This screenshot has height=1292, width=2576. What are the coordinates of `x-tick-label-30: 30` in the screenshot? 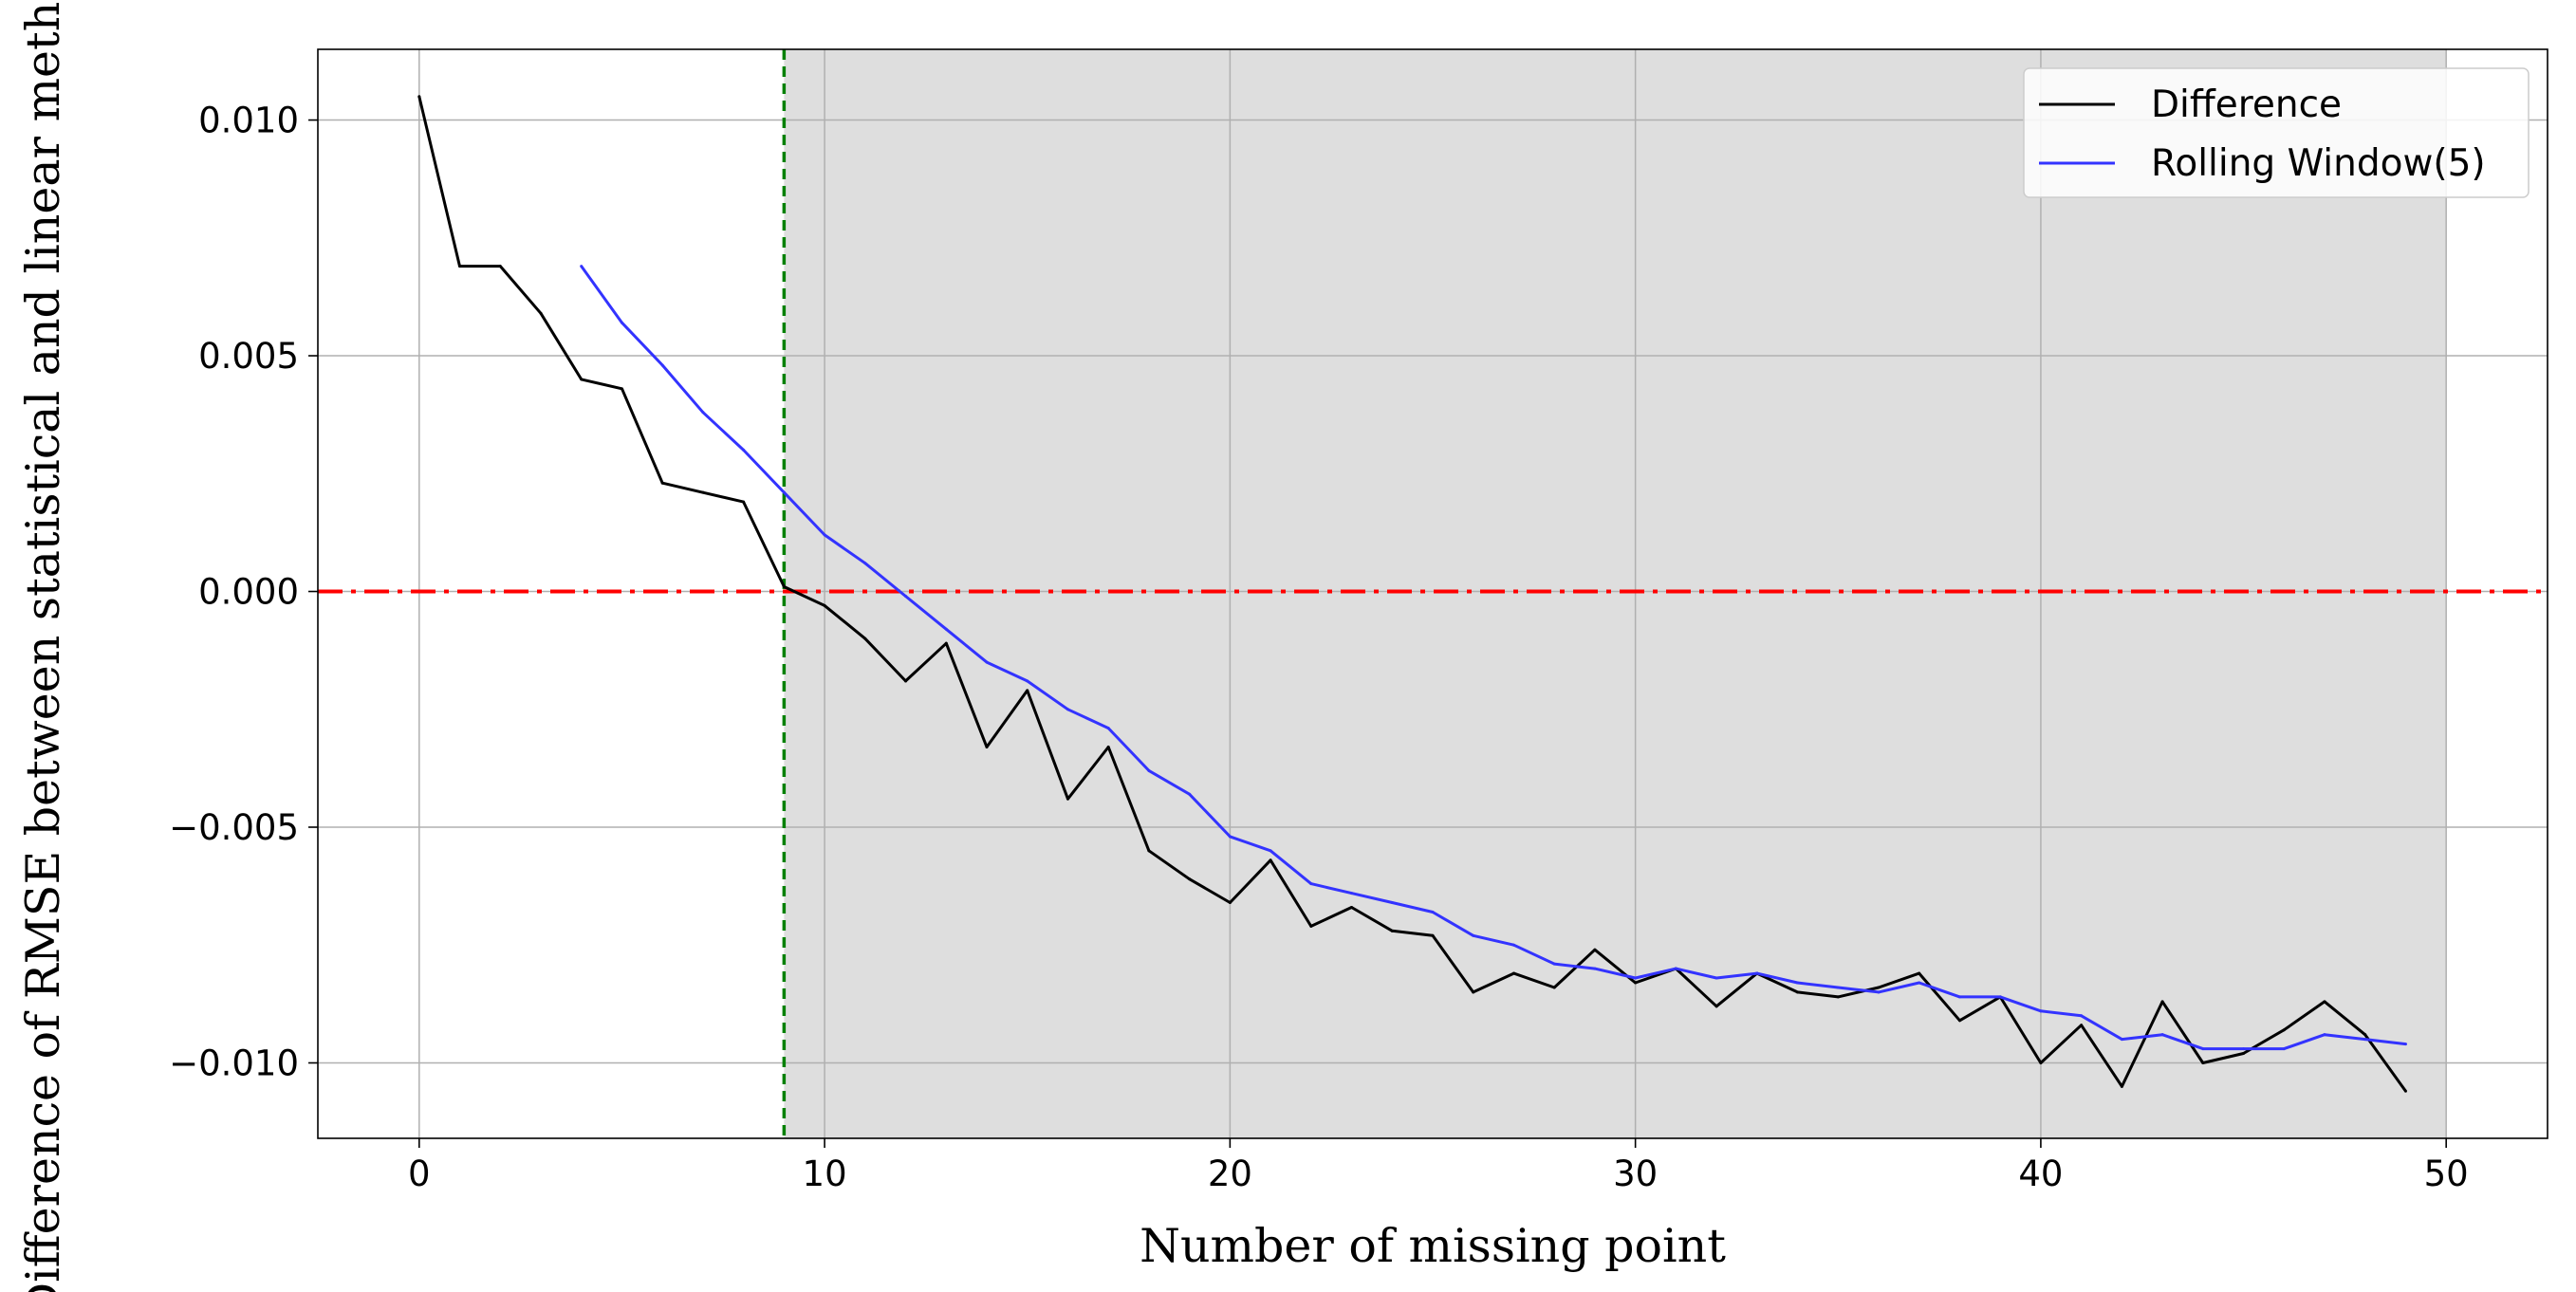 It's located at (1635, 1174).